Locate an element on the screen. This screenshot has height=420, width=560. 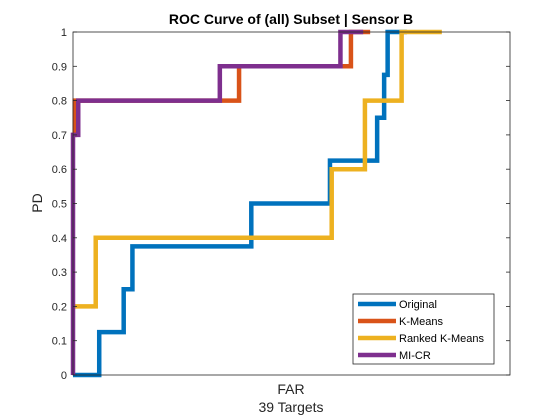
y-tick-label: 1 is located at coordinates (64, 33).